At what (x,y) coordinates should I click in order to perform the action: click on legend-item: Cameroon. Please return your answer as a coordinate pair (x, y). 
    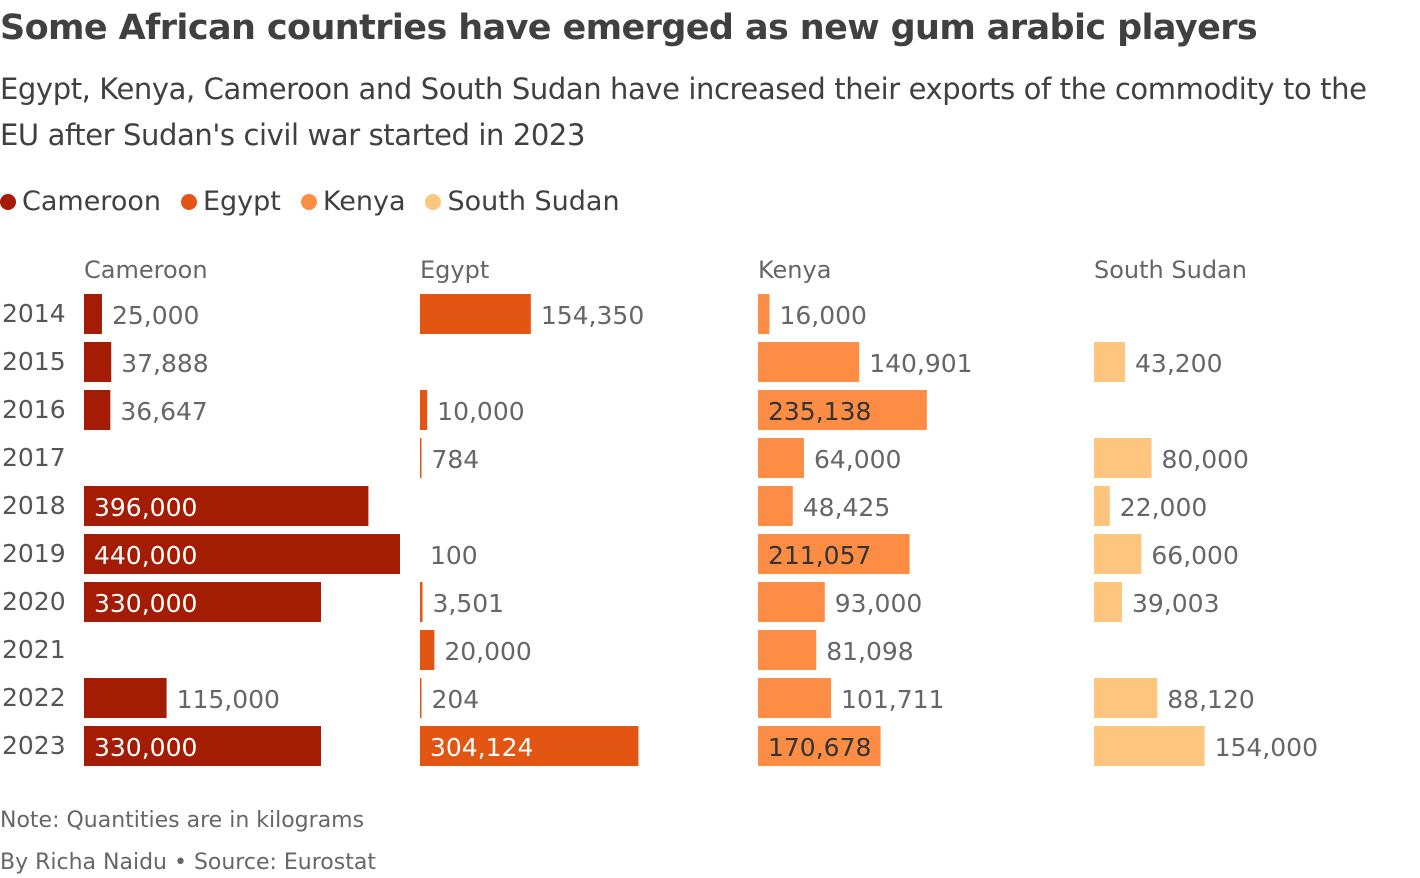
    Looking at the image, I should click on (80, 201).